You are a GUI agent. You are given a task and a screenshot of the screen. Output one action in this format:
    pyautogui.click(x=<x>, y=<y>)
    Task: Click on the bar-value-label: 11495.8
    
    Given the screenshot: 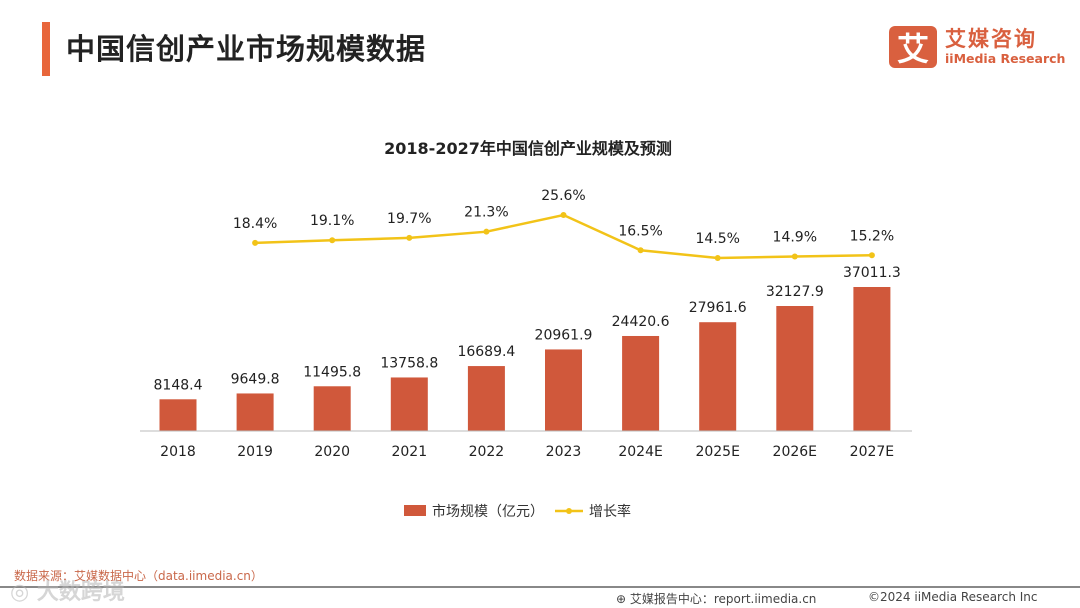 What is the action you would take?
    pyautogui.click(x=332, y=372)
    